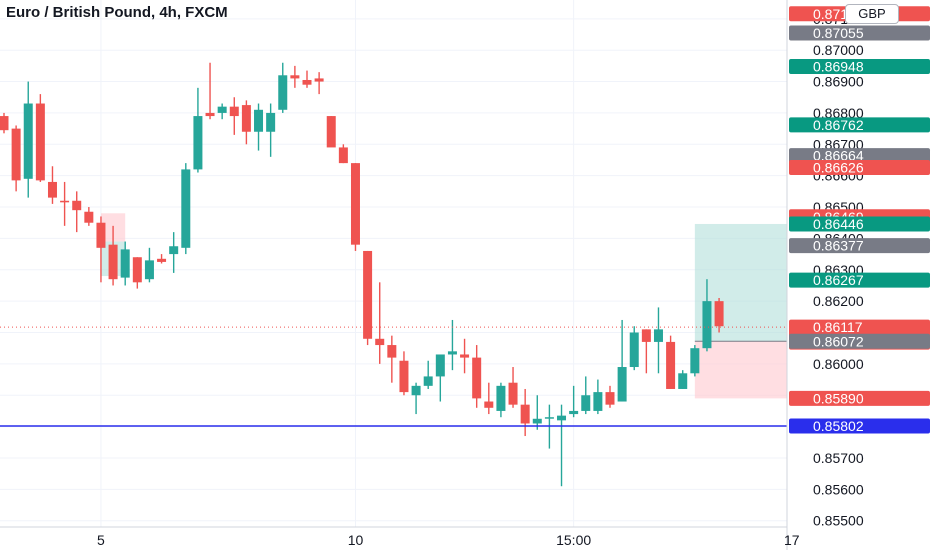 This screenshot has width=932, height=550. Describe the element at coordinates (838, 327) in the screenshot. I see `price-label-text: 0.86117` at that location.